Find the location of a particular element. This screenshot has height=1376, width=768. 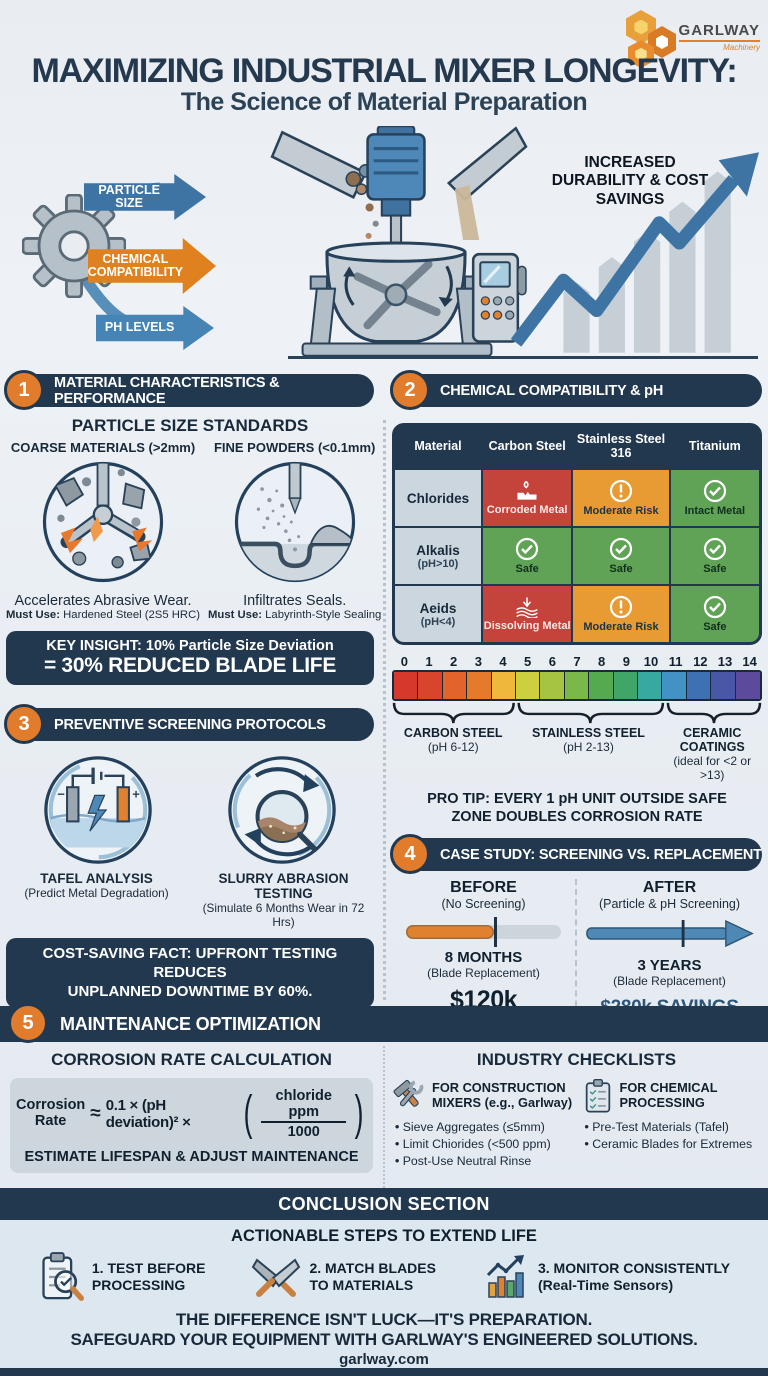

section1-header: 1 MATERIAL CHARACTERISTICS & PERFORMANCE is located at coordinates (189, 390).